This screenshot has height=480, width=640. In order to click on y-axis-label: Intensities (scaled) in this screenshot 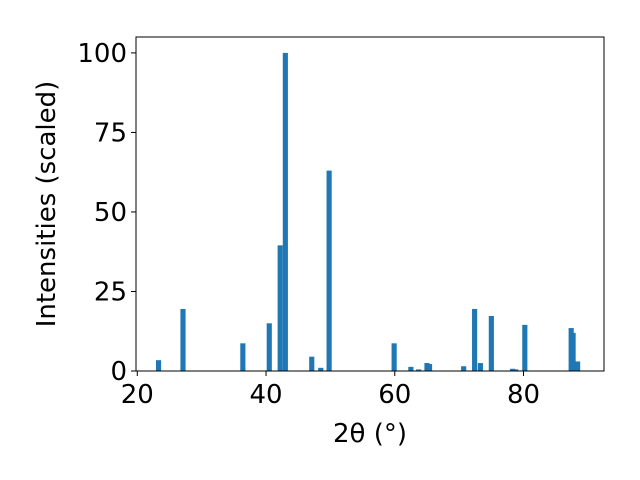, I will do `click(47, 204)`.